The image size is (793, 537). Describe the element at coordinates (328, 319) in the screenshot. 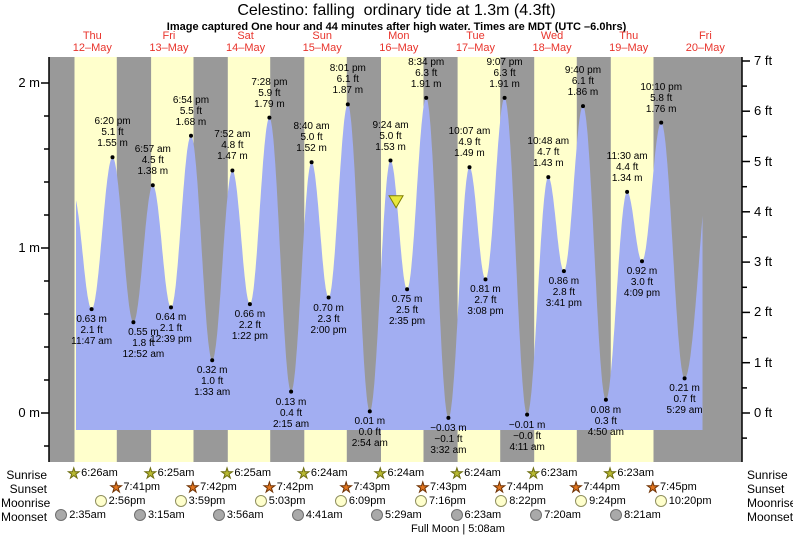

I see `tide-event-label: 0.70 m 2.3 ft 2:00 pm` at that location.